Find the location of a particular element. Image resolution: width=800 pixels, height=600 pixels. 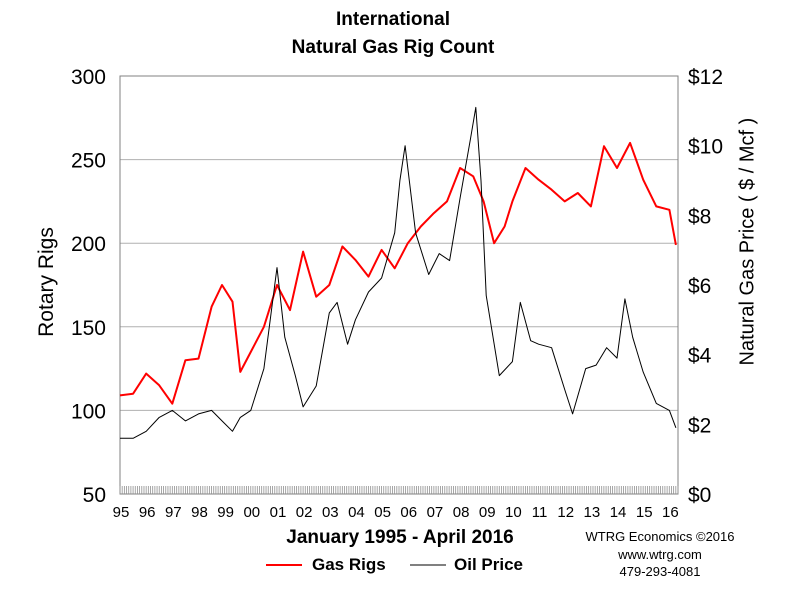

x-tick-label-04: 04 is located at coordinates (356, 512).